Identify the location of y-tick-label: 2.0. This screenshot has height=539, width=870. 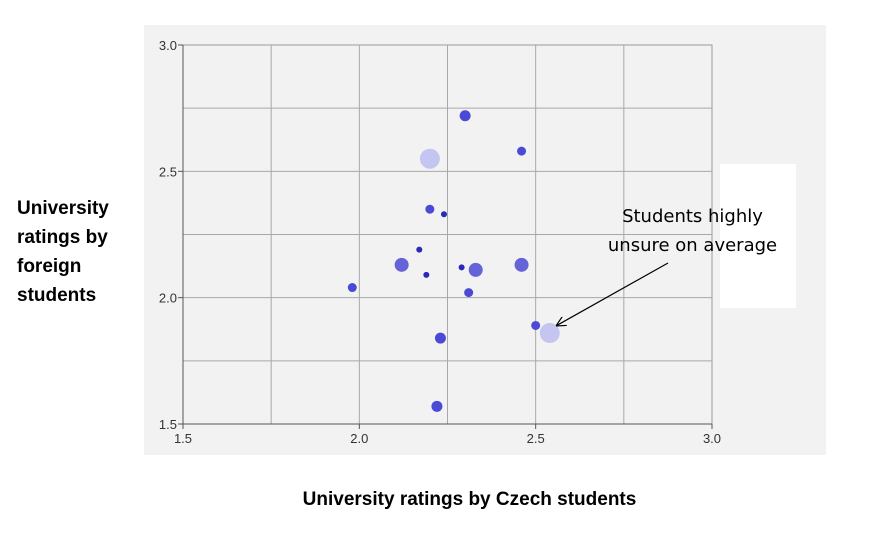
(168, 298).